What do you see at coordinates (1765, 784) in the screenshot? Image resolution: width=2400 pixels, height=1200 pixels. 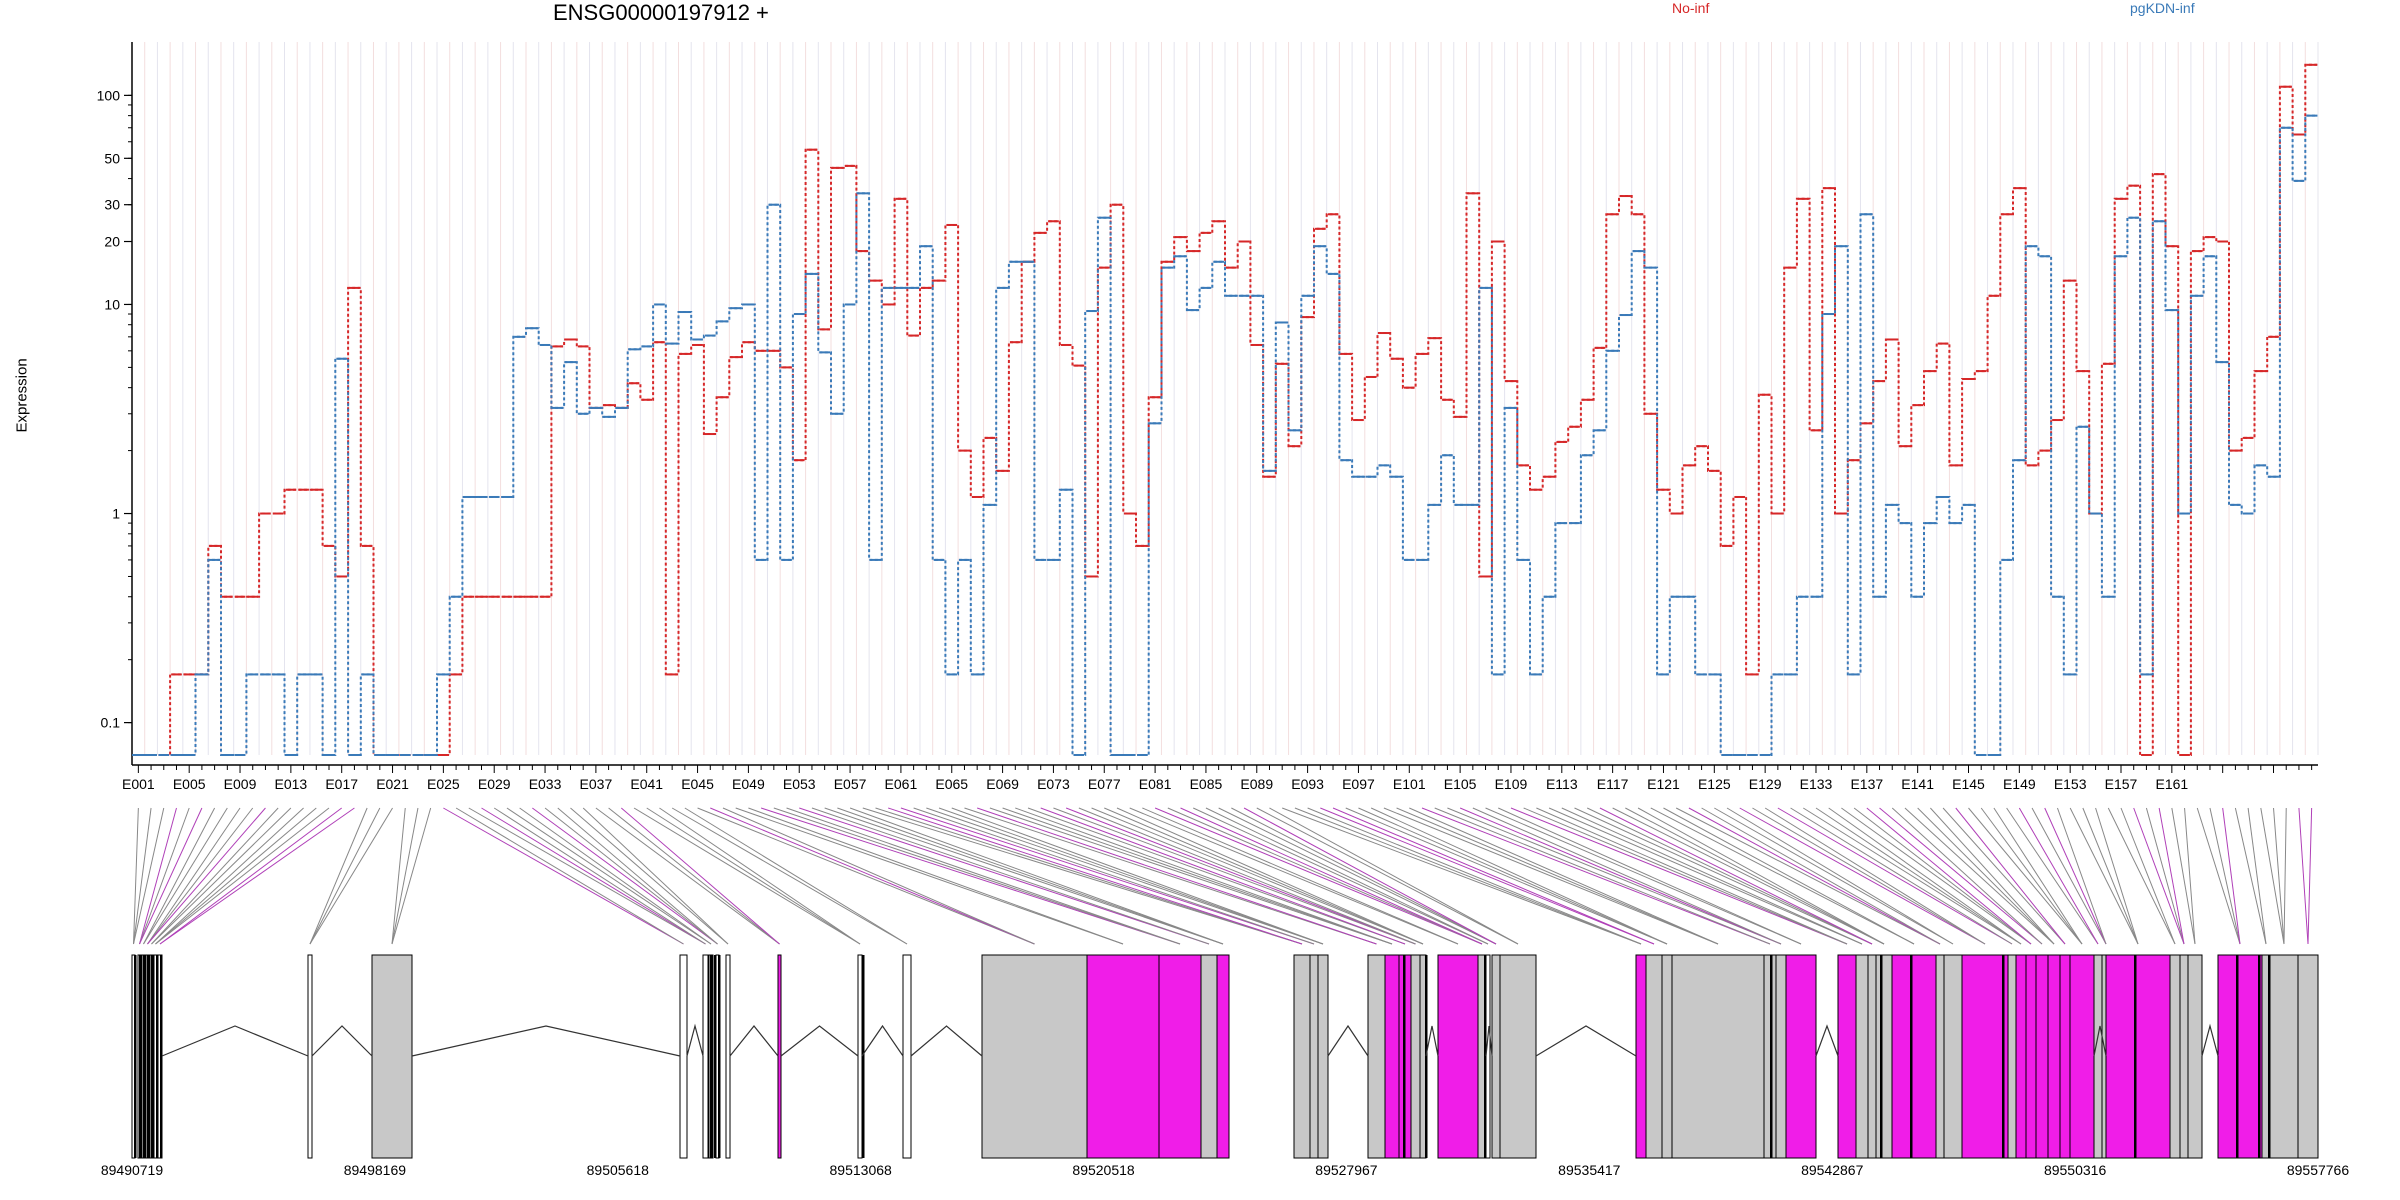 I see `exon-tick-label: E129` at bounding box center [1765, 784].